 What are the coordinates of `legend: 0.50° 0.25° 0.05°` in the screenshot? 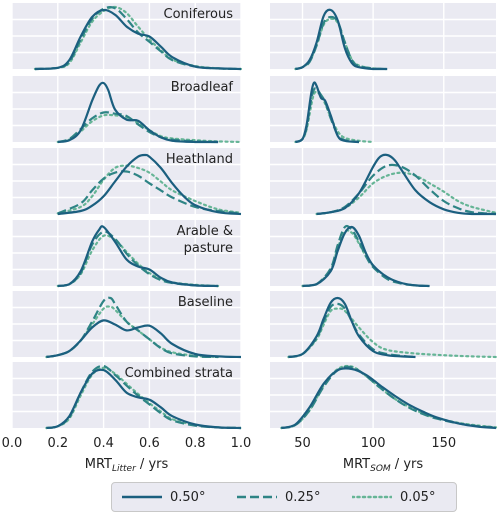 It's located at (284, 497).